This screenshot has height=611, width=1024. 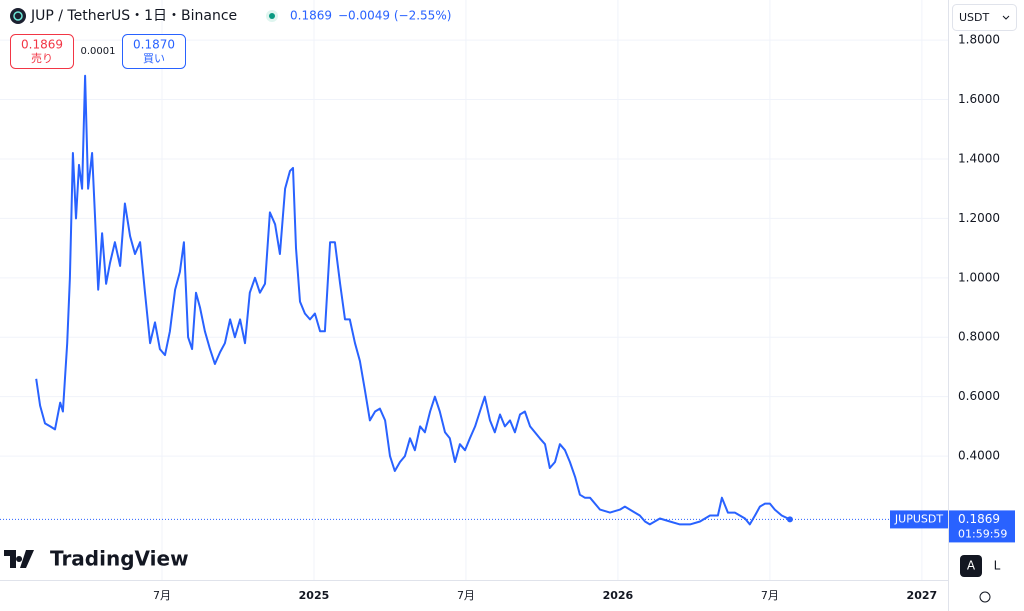 I want to click on log-scale-label: L, so click(x=997, y=566).